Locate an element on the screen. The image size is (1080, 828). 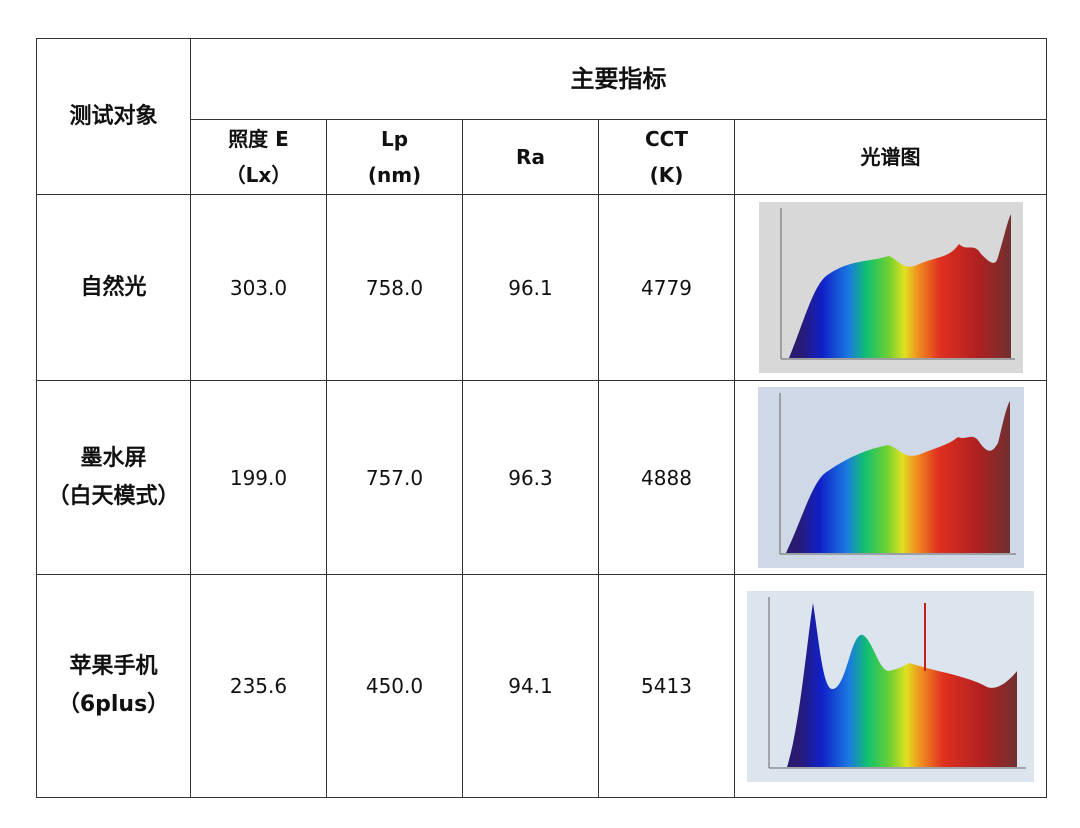
value-cell: 235.6 is located at coordinates (258, 686).